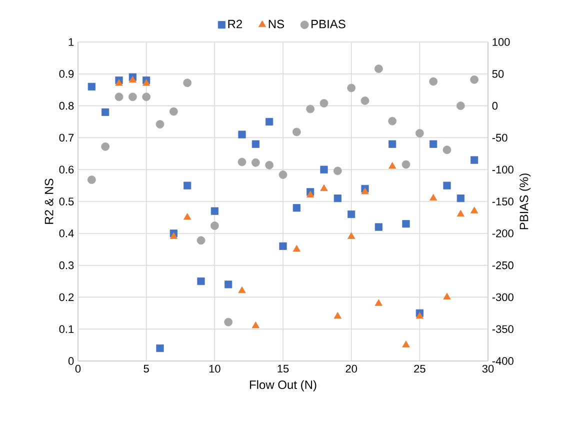 The width and height of the screenshot is (571, 437). What do you see at coordinates (283, 386) in the screenshot?
I see `x-axis-title: Flow Out (N)` at bounding box center [283, 386].